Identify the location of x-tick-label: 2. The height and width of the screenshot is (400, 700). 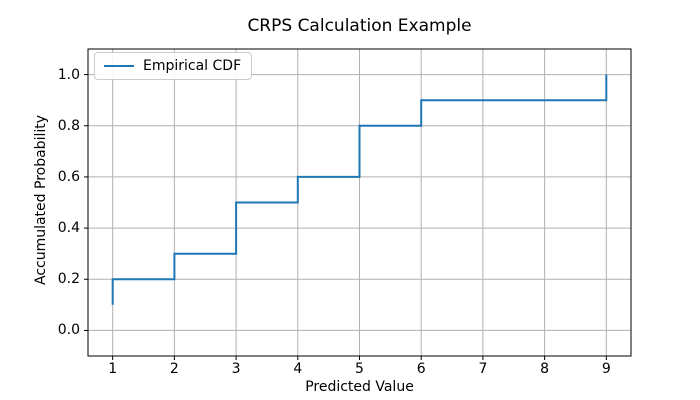
(174, 369).